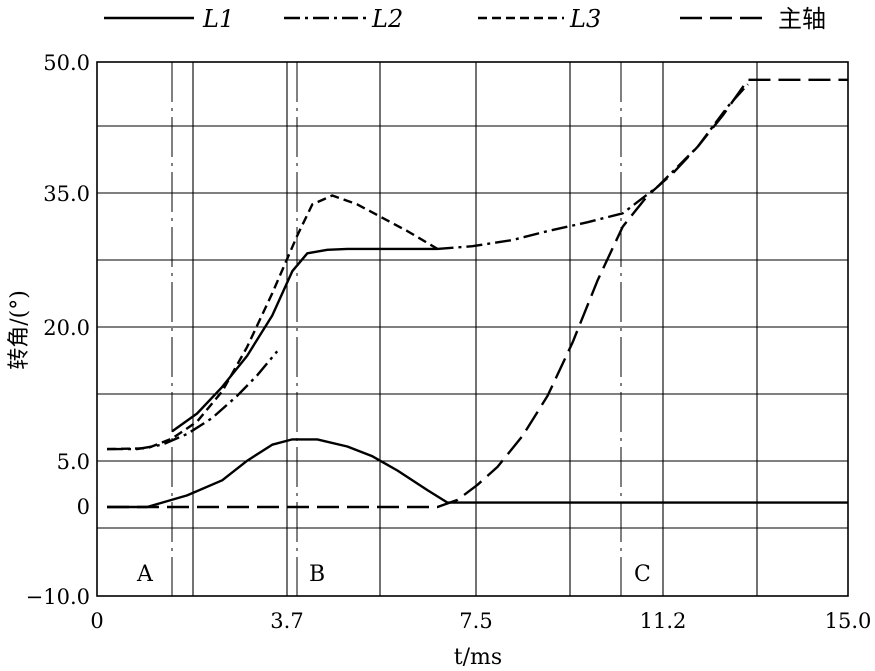 This screenshot has height=671, width=875. Describe the element at coordinates (286, 621) in the screenshot. I see `x-tick-label: 3.7` at that location.